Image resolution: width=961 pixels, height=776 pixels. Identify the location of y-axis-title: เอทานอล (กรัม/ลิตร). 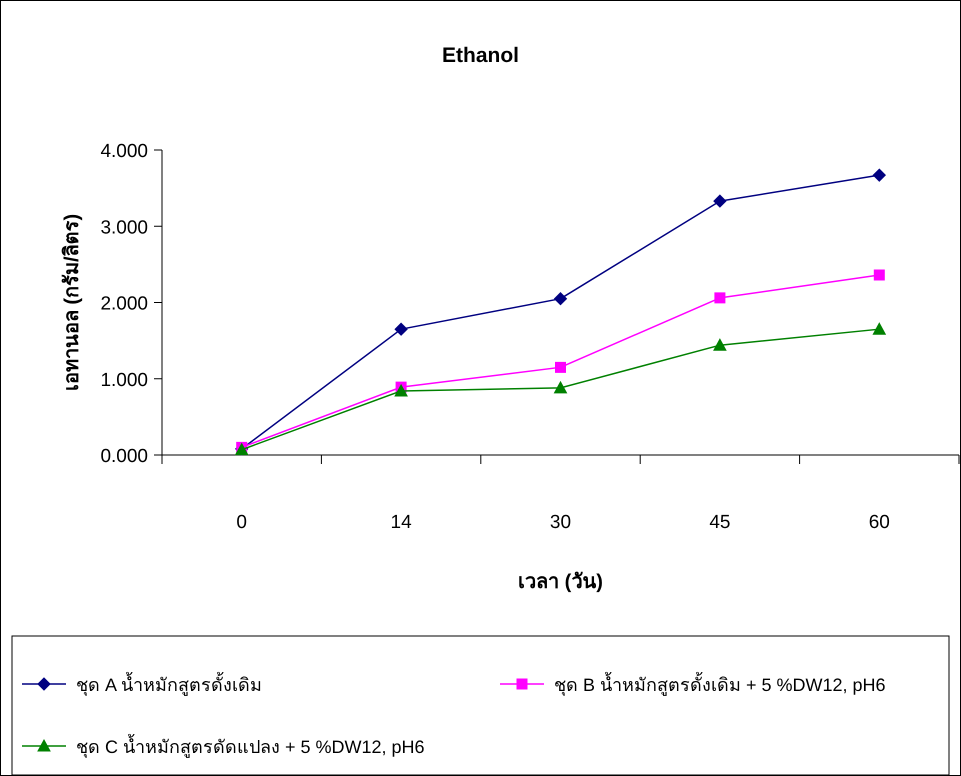
(72, 303).